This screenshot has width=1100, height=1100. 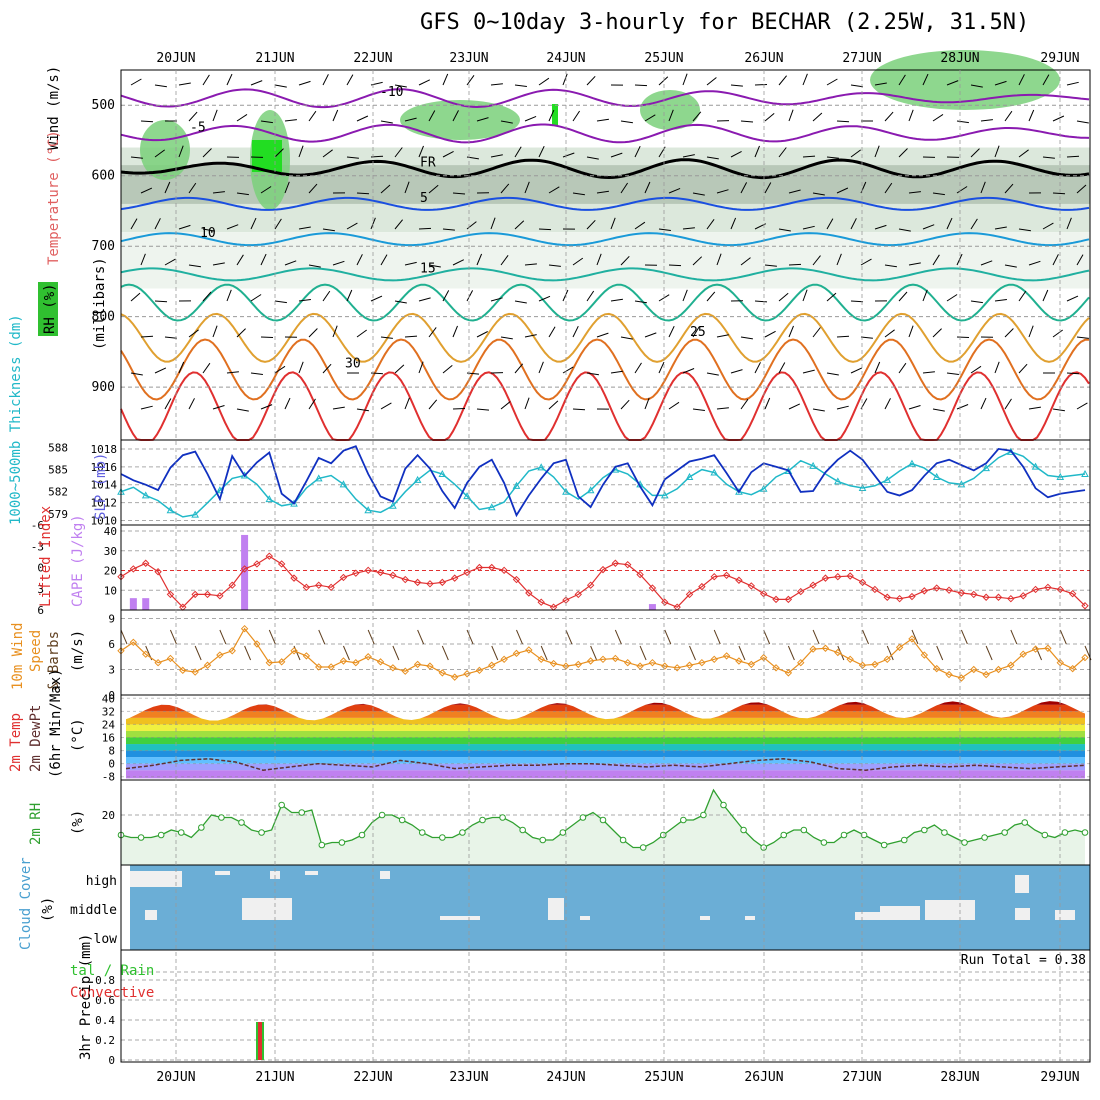 What do you see at coordinates (105, 1000) in the screenshot?
I see `precip-tick: 0.6` at bounding box center [105, 1000].